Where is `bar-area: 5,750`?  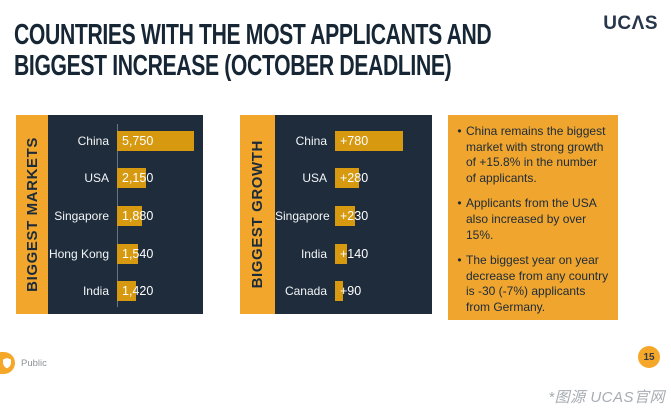 bar-area: 5,750 is located at coordinates (160, 140).